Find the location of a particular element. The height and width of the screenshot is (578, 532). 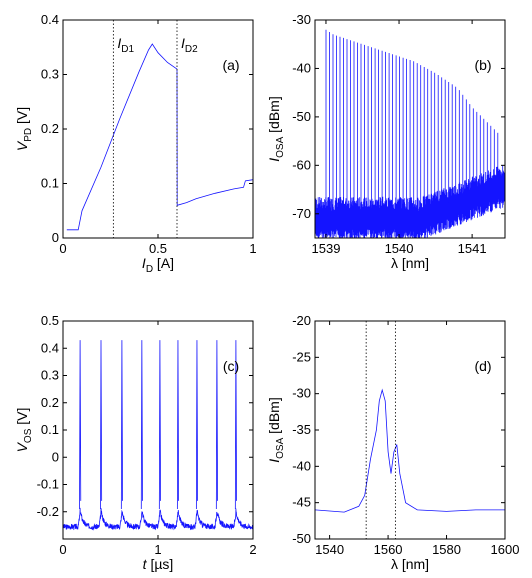

x-tick-label: 1580 is located at coordinates (446, 549).